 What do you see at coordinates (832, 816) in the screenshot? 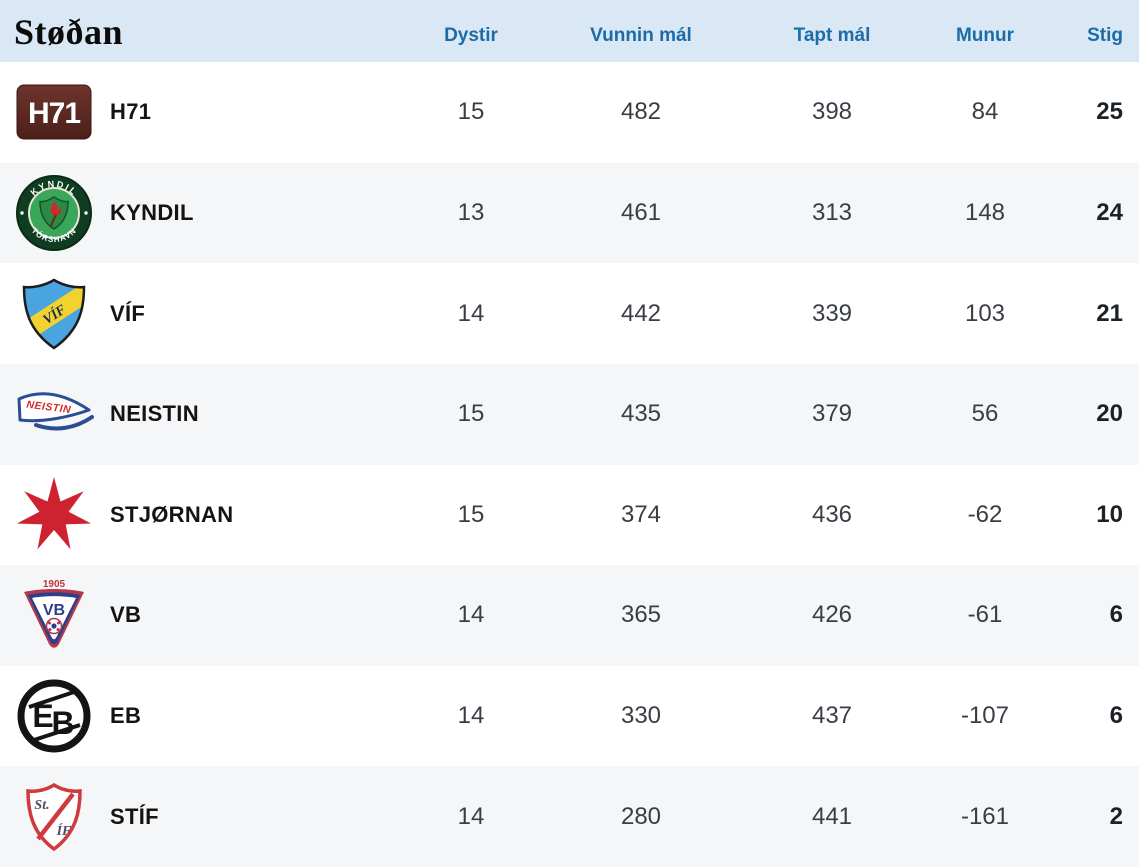
I see `cell-tapt-mal: 441` at bounding box center [832, 816].